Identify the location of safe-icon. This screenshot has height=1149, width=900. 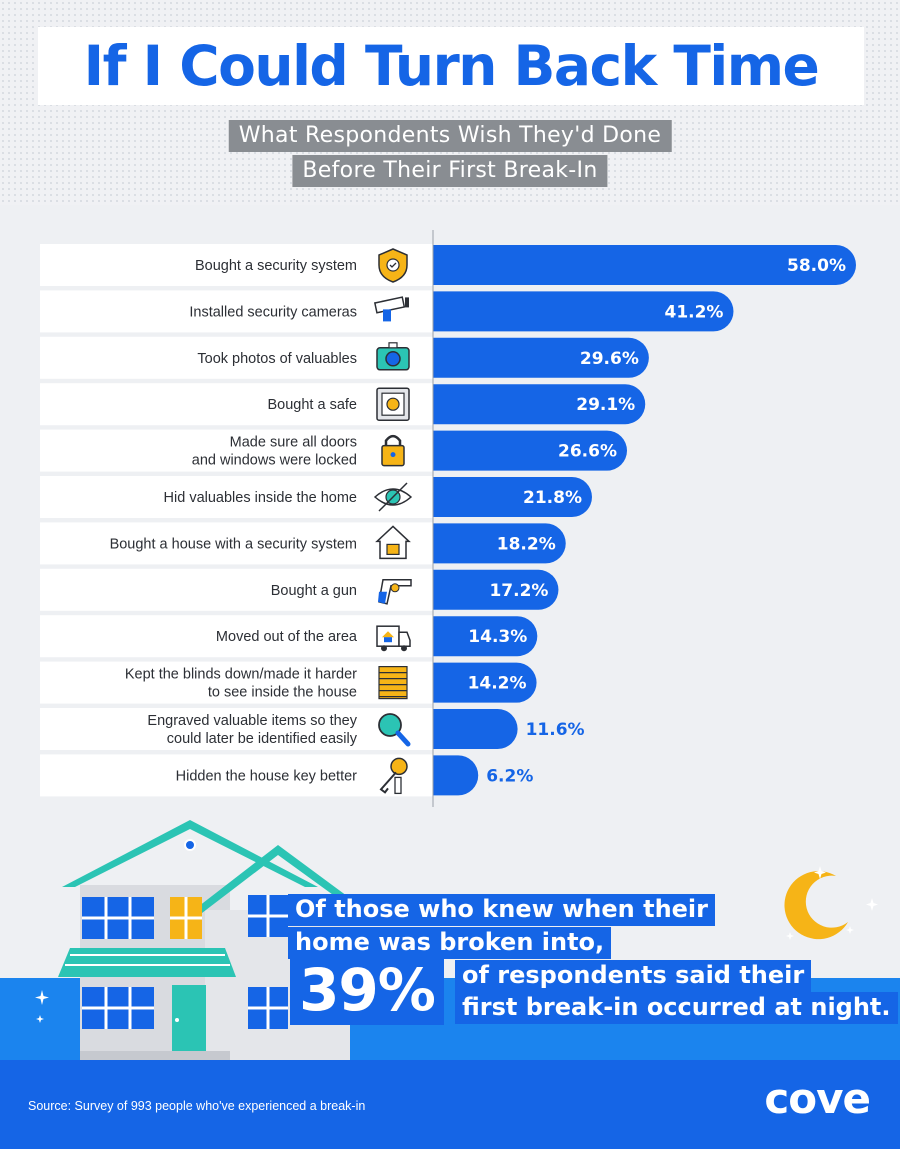
(393, 404).